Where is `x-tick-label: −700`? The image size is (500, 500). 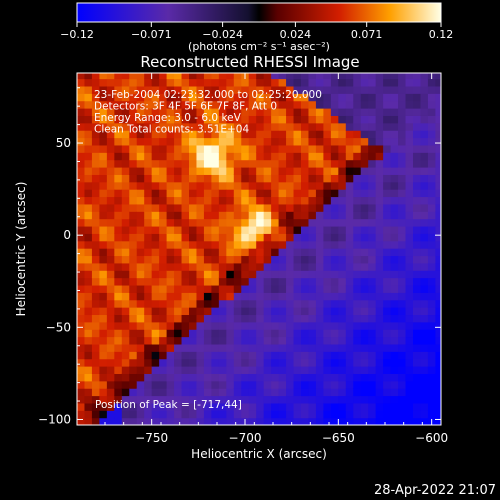
x-tick-label: −700 is located at coordinates (245, 438).